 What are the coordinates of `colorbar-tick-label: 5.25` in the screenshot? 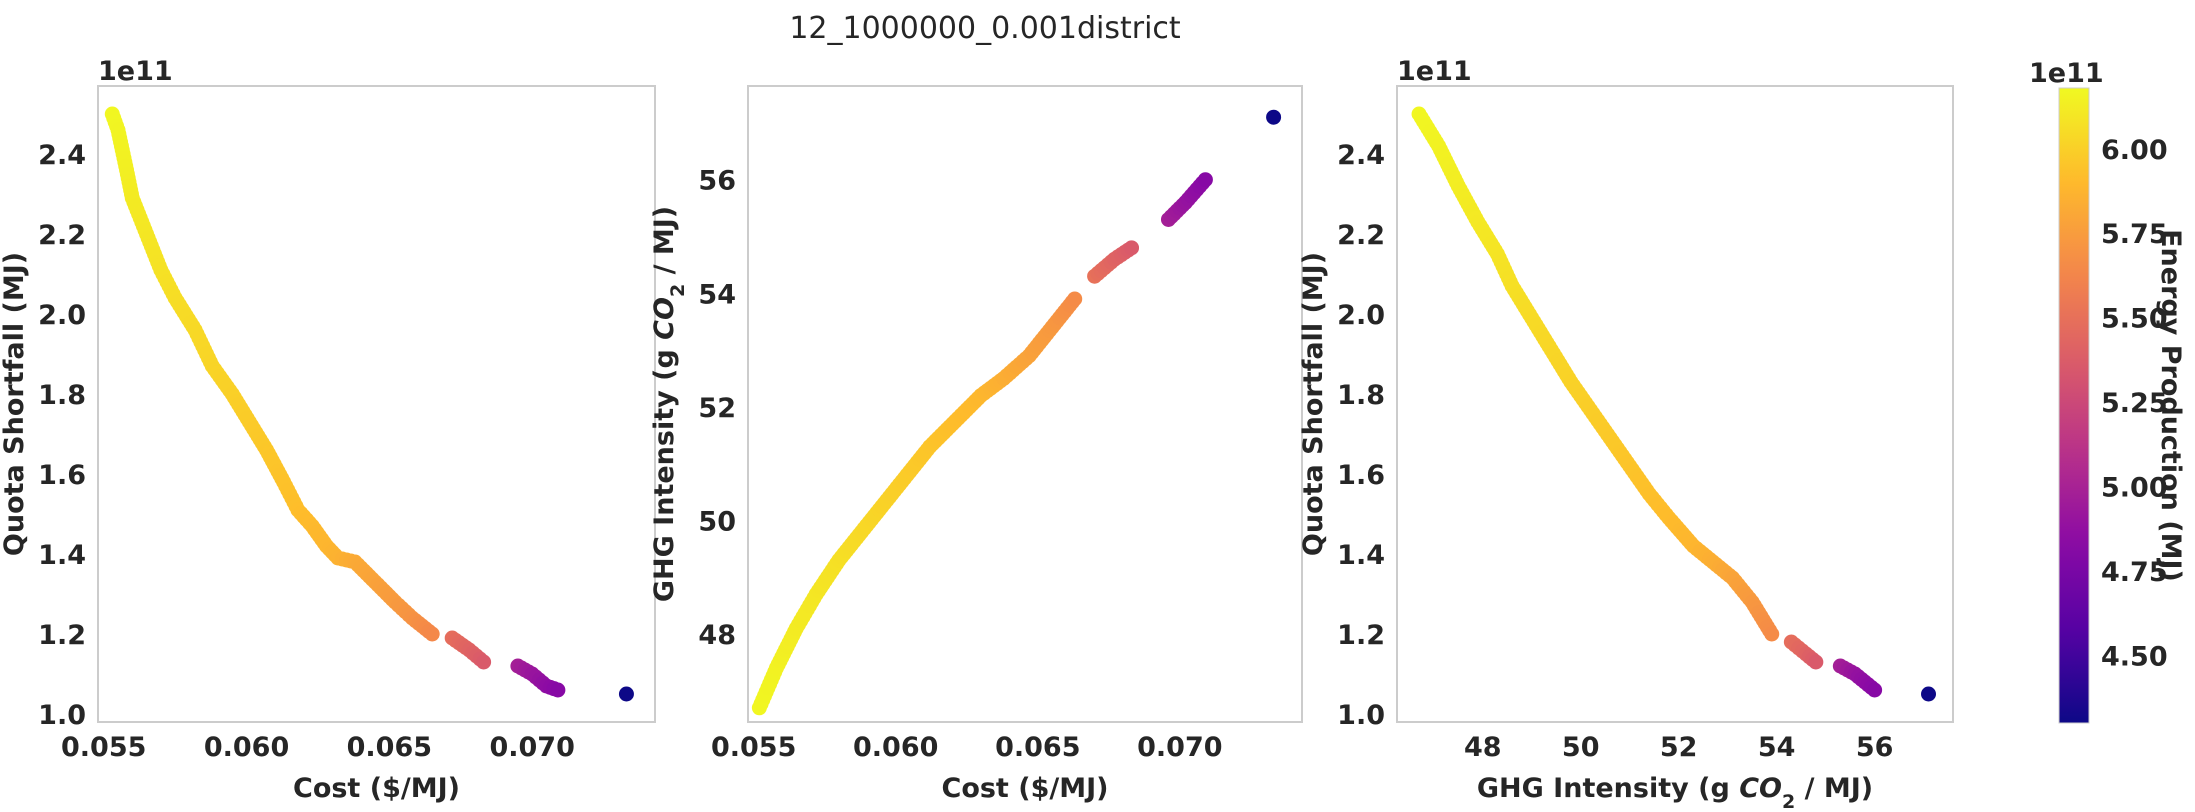 It's located at (2134, 403).